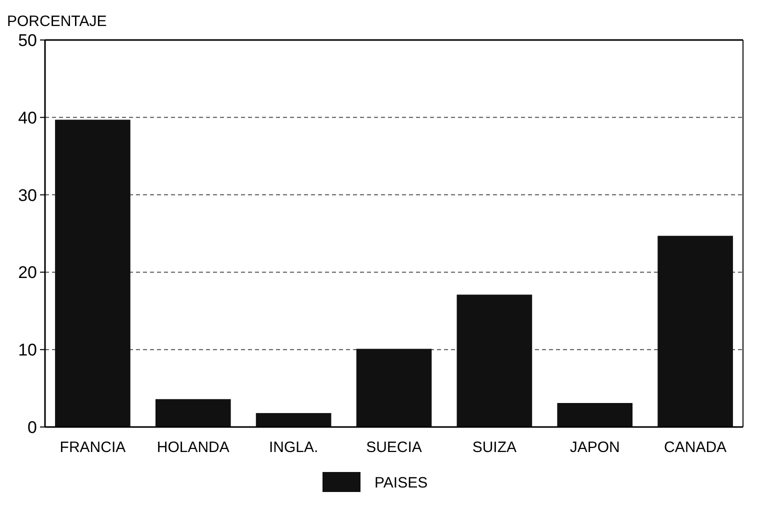 Image resolution: width=765 pixels, height=510 pixels. Describe the element at coordinates (27, 195) in the screenshot. I see `y-tick-label: 30` at that location.